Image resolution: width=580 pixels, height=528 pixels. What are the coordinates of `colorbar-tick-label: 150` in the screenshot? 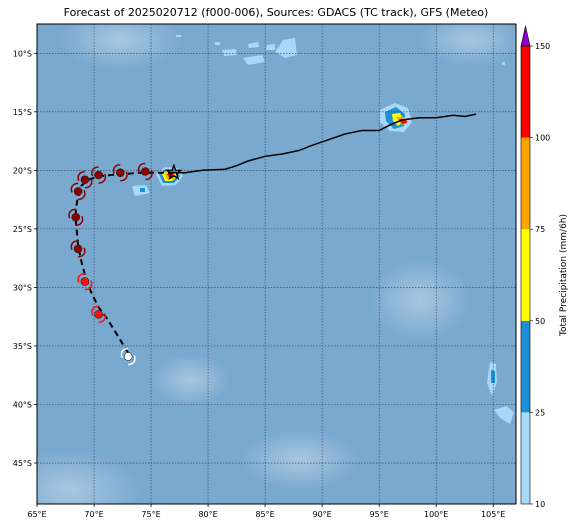 It's located at (542, 46).